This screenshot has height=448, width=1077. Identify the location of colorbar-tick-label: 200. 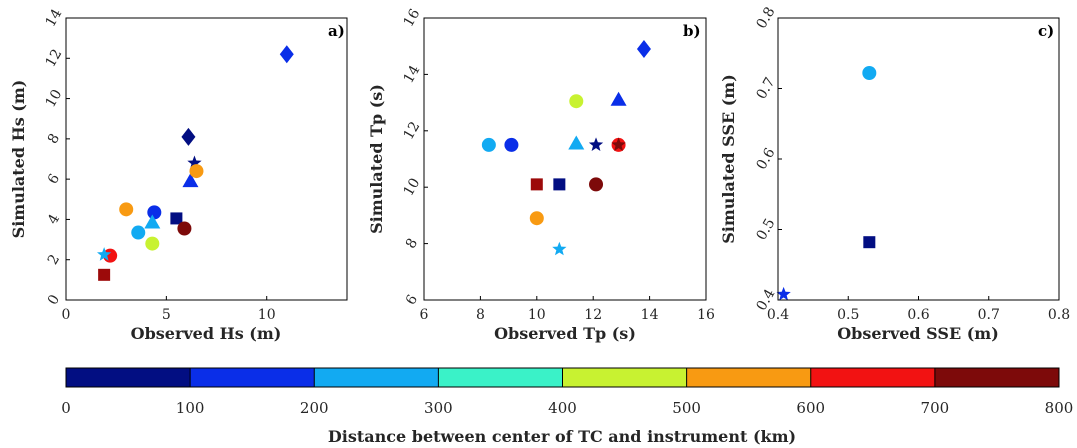
(314, 408).